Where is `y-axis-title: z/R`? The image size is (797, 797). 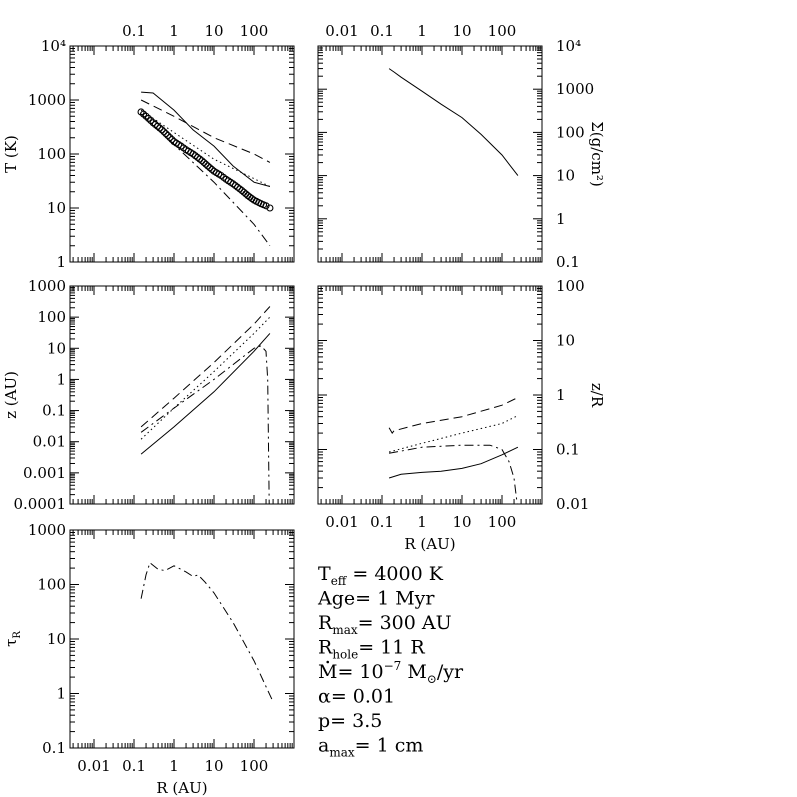
y-axis-title: z/R is located at coordinates (597, 395).